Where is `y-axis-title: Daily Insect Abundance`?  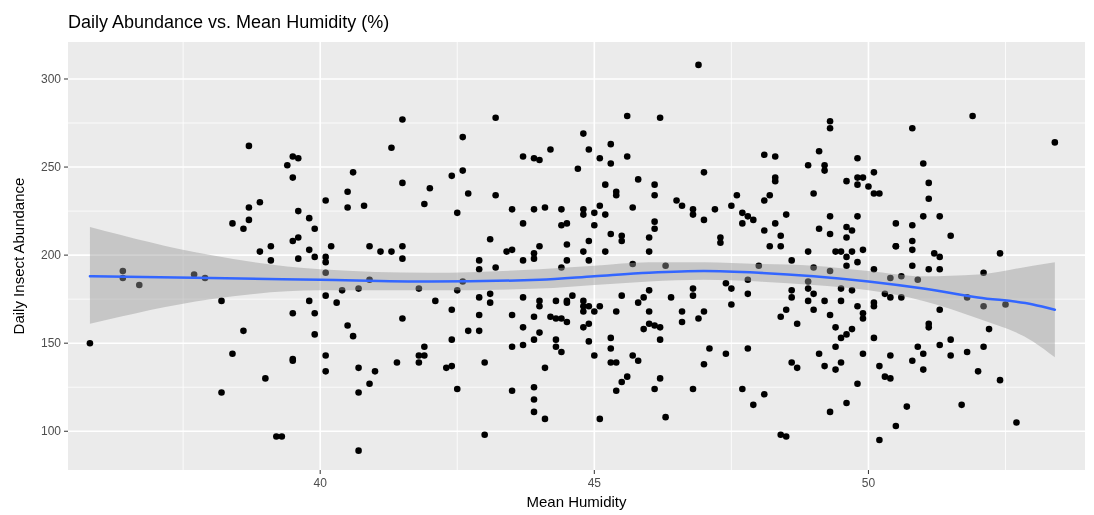 y-axis-title: Daily Insect Abundance is located at coordinates (18, 256).